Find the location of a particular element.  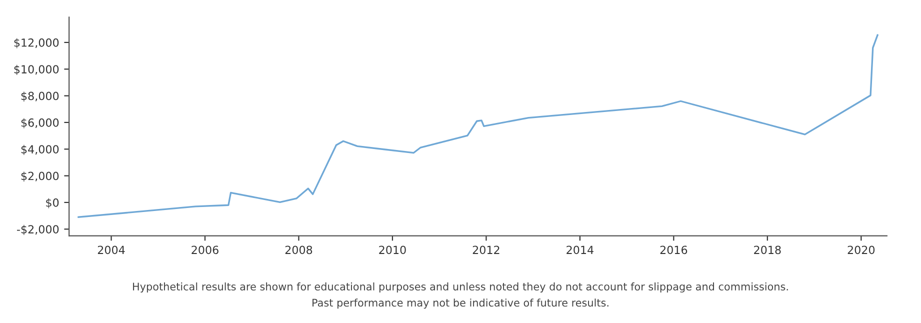

y-tick-label: $0 is located at coordinates (52, 203).